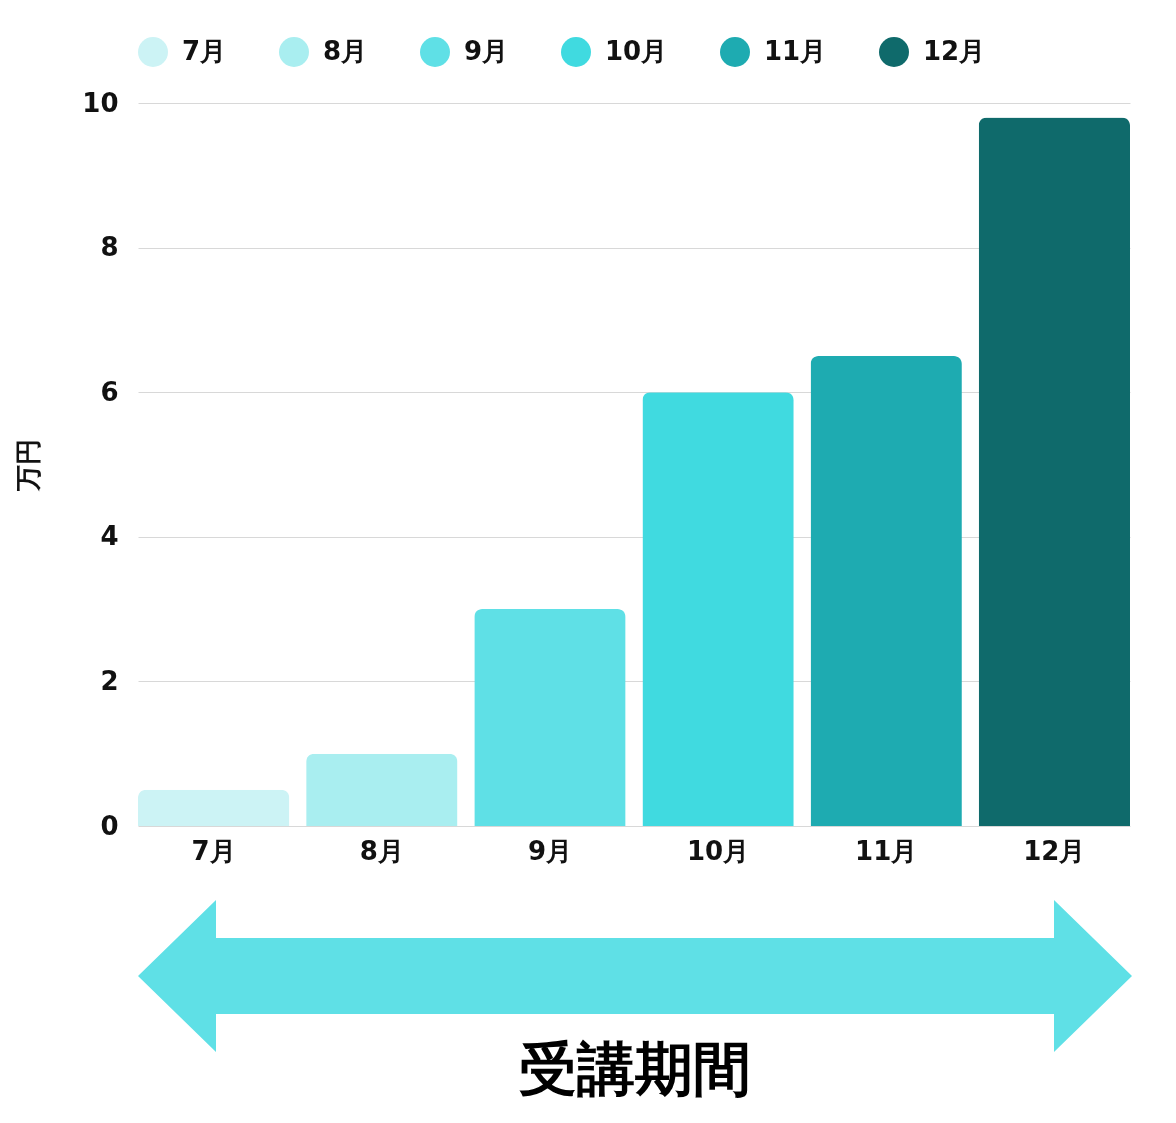 This screenshot has width=1176, height=1123. I want to click on legend-label: 8月, so click(345, 51).